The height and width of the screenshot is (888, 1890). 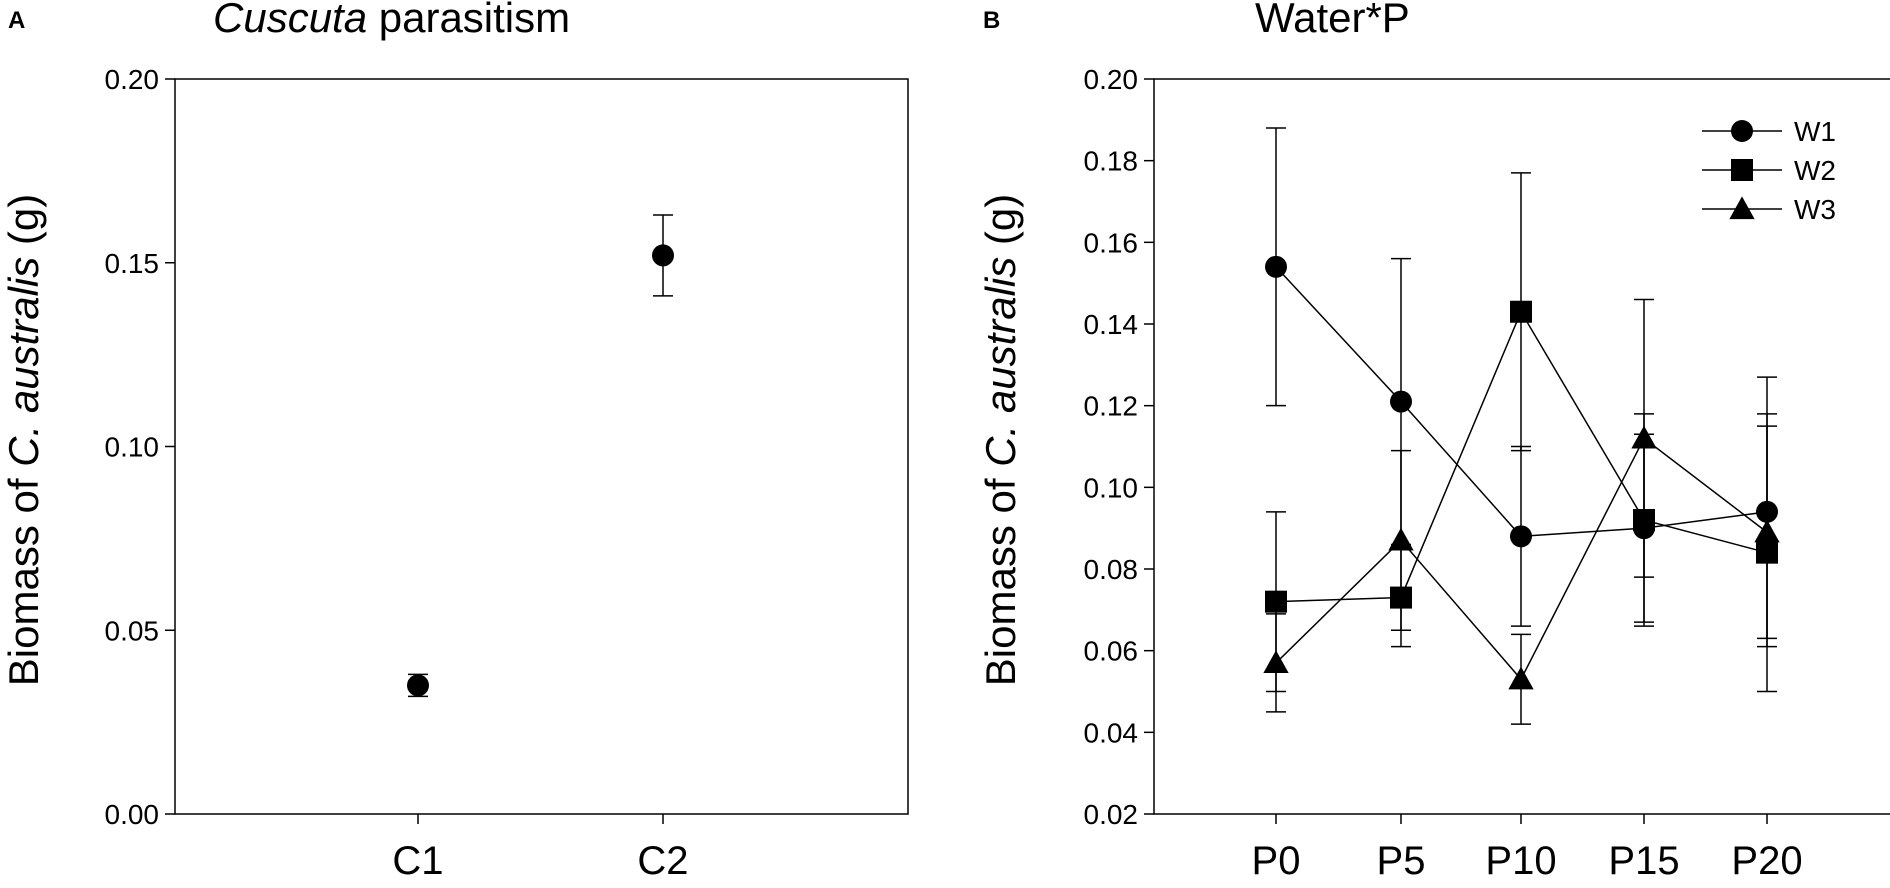 What do you see at coordinates (1111, 161) in the screenshot?
I see `y-tick-label: 0.18` at bounding box center [1111, 161].